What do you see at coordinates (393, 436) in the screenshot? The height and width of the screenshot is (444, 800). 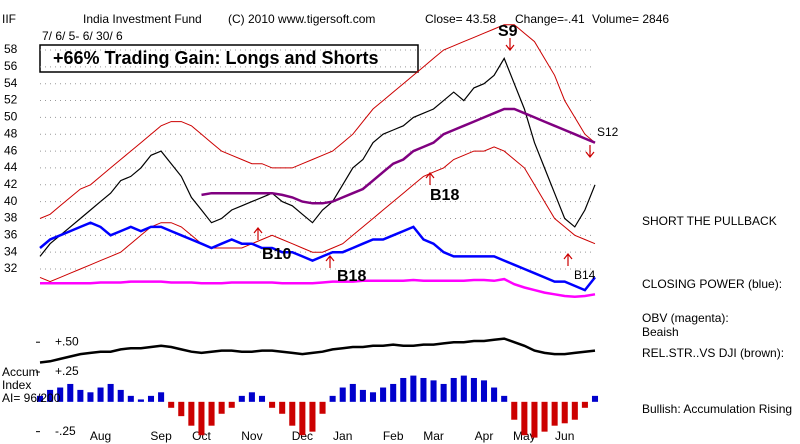 I see `x-tick-label: Feb` at bounding box center [393, 436].